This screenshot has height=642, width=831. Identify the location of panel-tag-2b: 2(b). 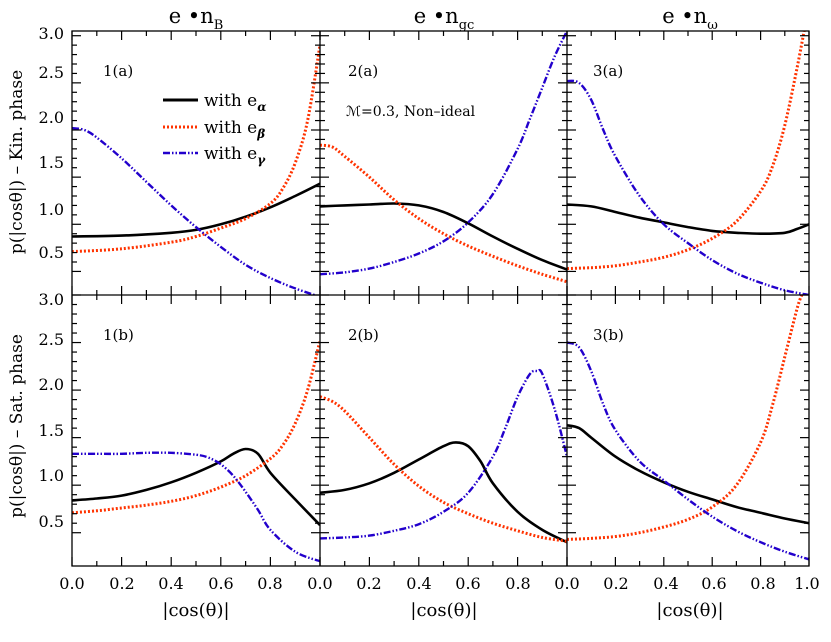
(363, 335).